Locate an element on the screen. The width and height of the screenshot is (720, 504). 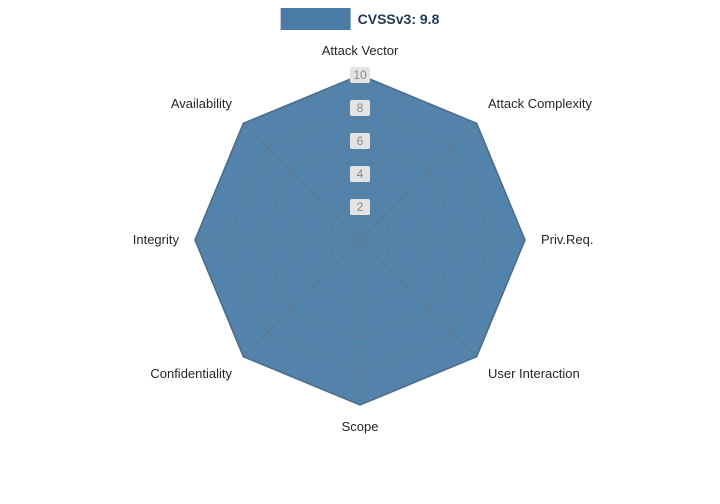
tick-label: 10 is located at coordinates (360, 75).